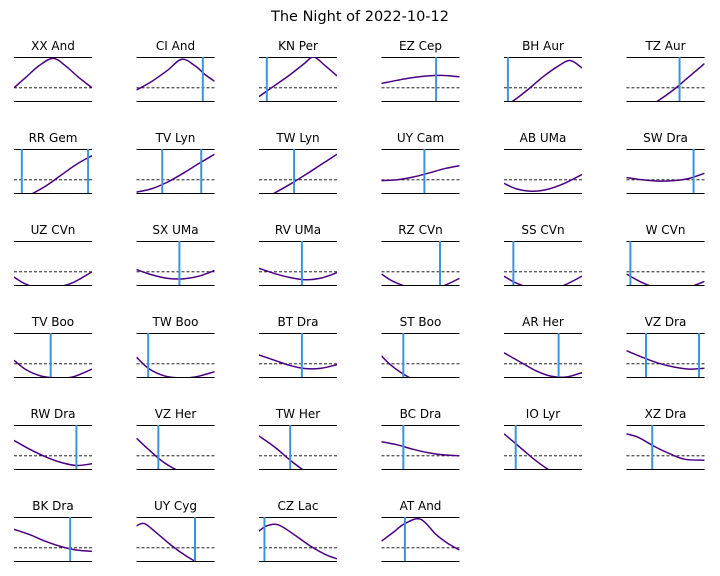 The height and width of the screenshot is (576, 720). I want to click on subplot-title: VZ Her, so click(176, 414).